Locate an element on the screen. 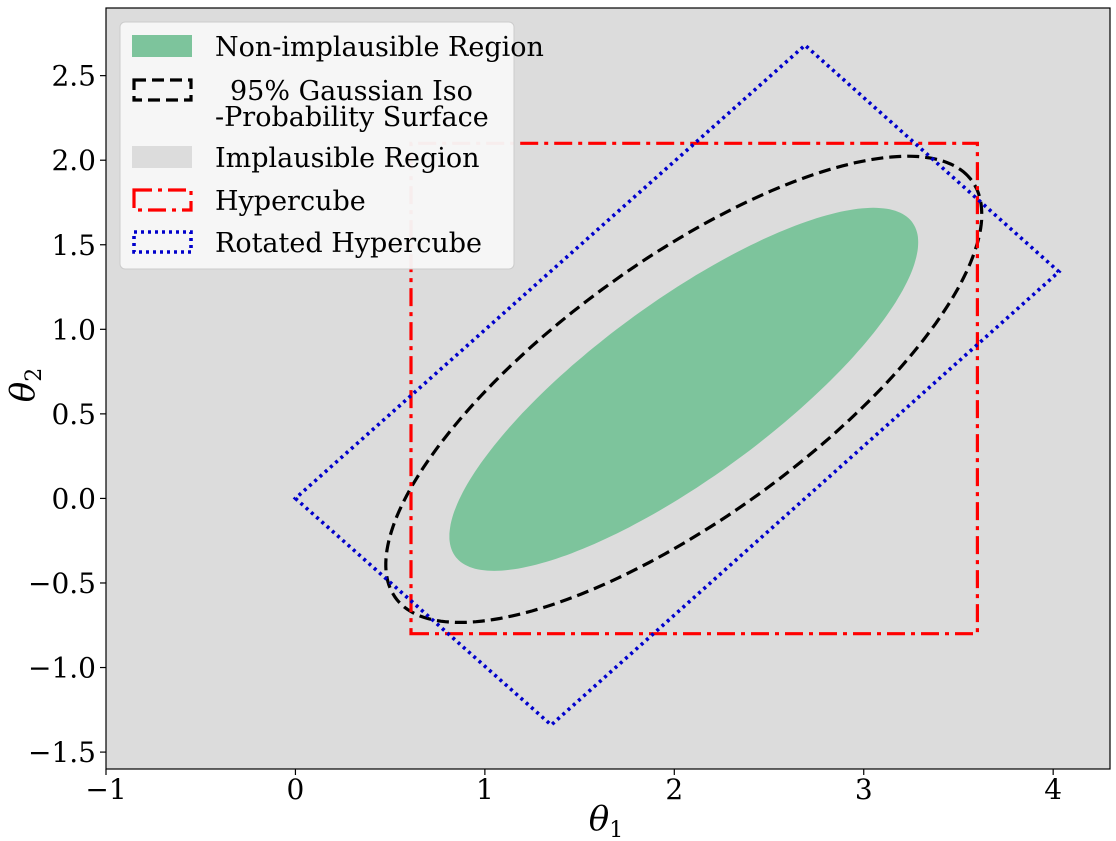 This screenshot has height=841, width=1116. legend-label: Rotated Hypercube is located at coordinates (348, 243).